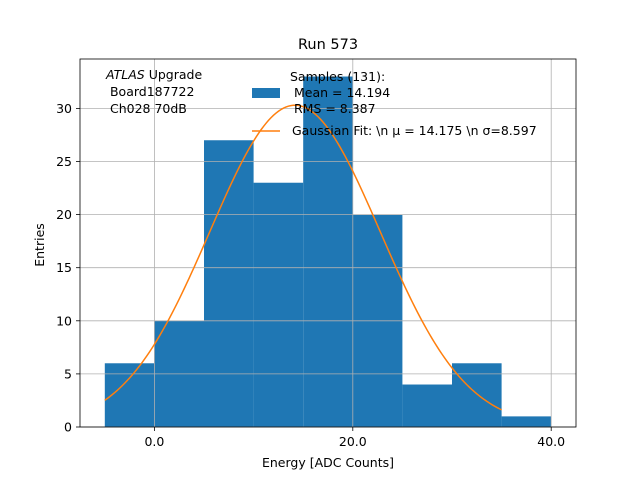 The height and width of the screenshot is (480, 640). I want to click on x-tick-label-1: 0.0, so click(154, 441).